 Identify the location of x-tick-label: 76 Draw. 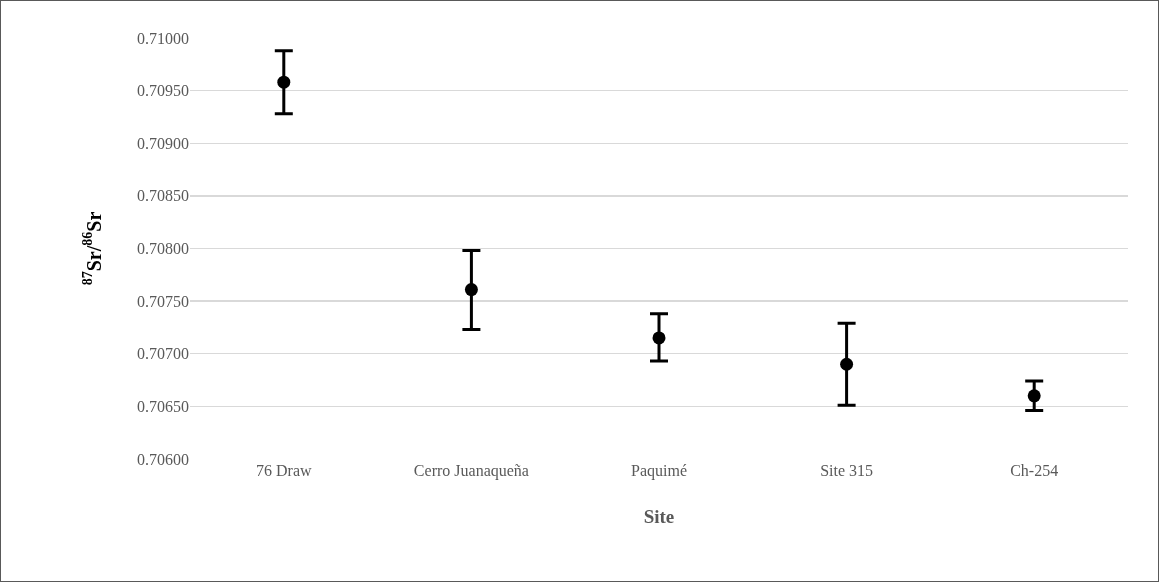
(284, 470).